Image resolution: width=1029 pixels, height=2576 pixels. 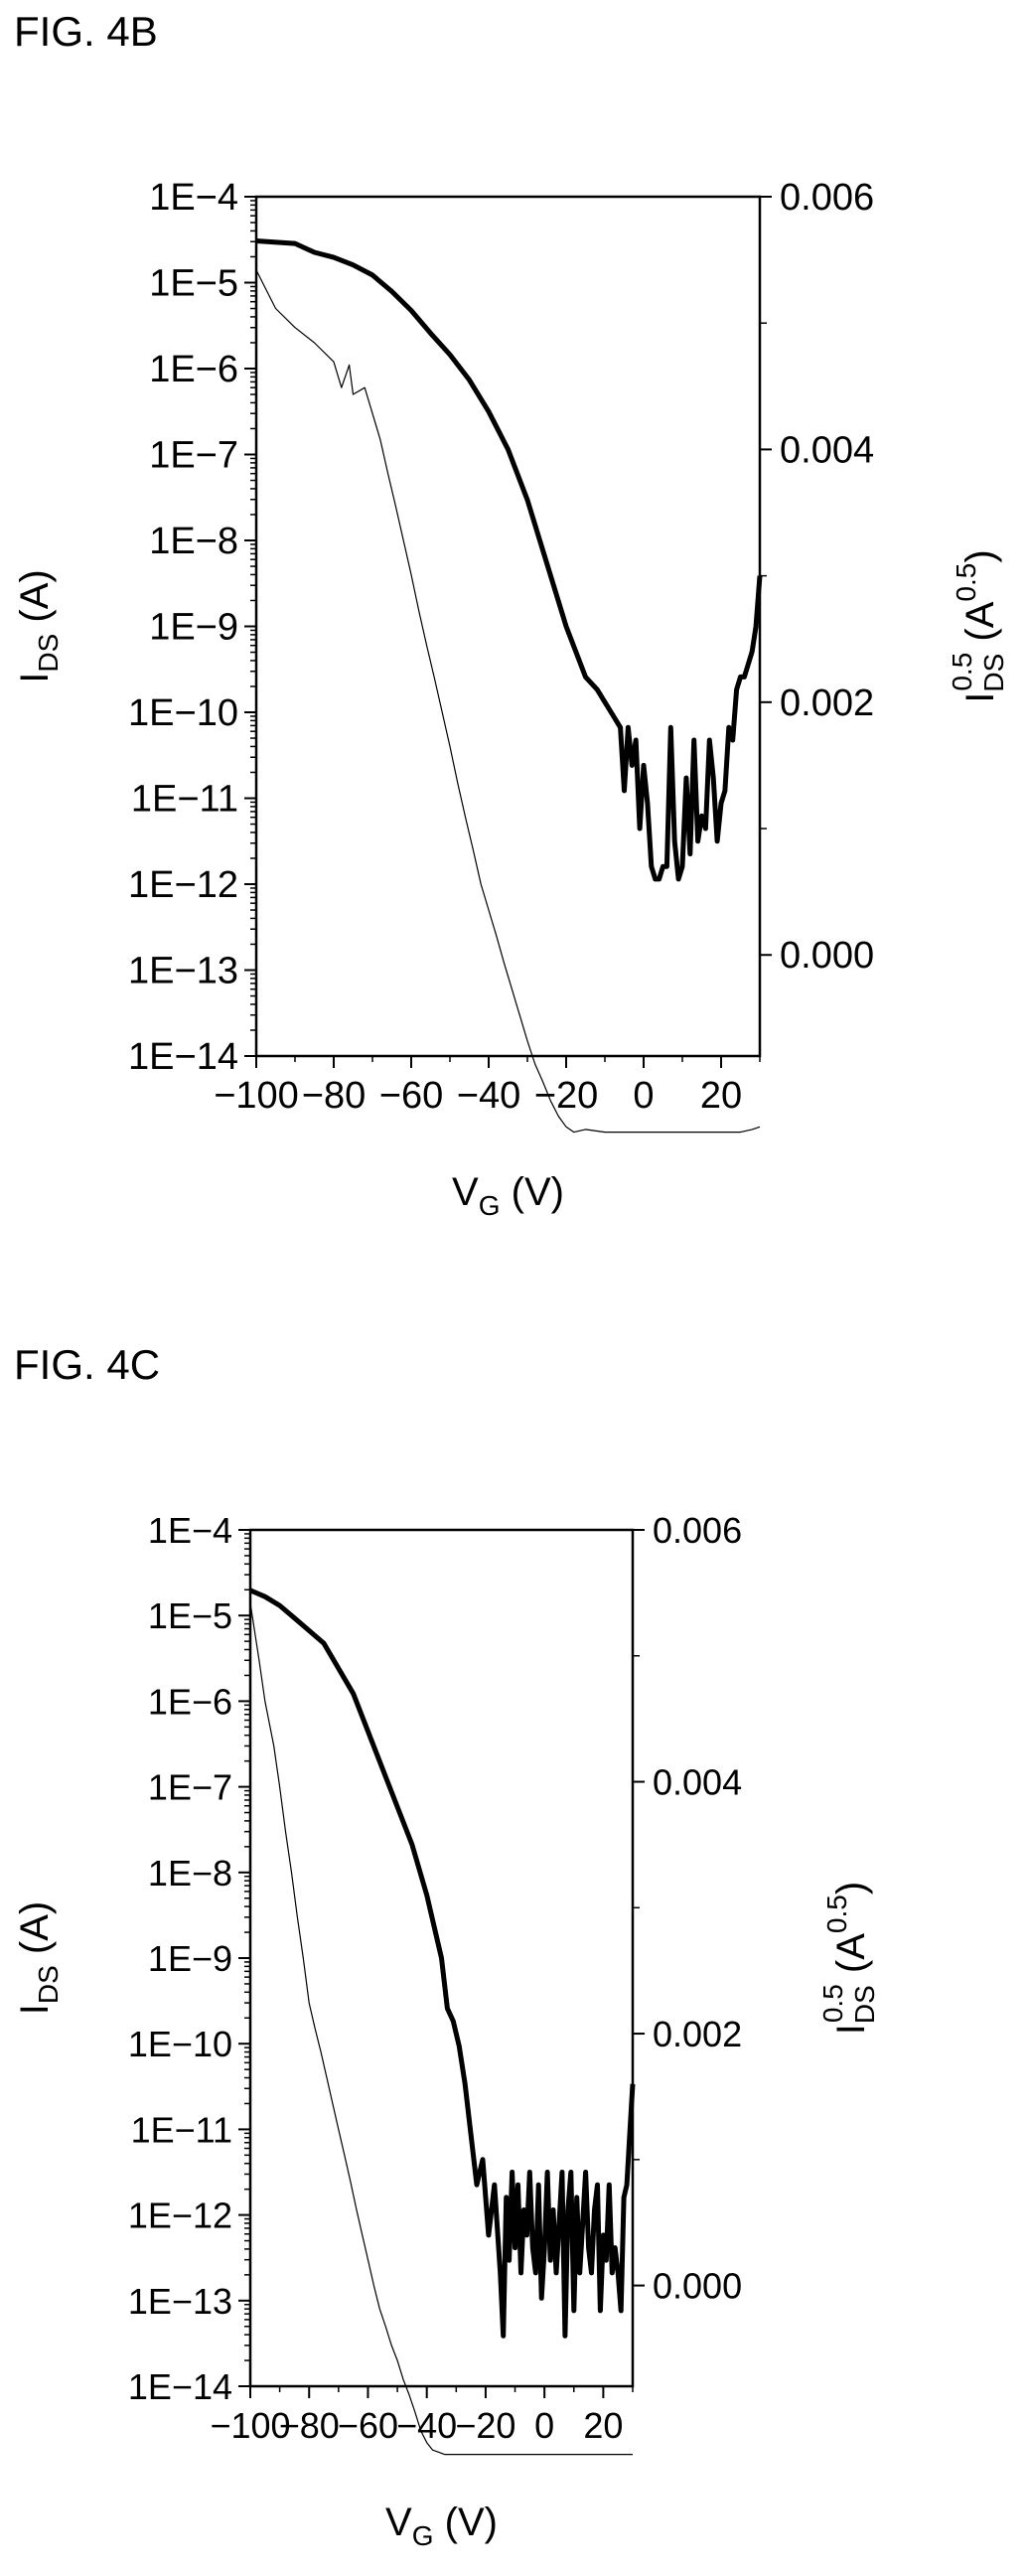 What do you see at coordinates (87, 1365) in the screenshot?
I see `figure-label: FIG. 4C` at bounding box center [87, 1365].